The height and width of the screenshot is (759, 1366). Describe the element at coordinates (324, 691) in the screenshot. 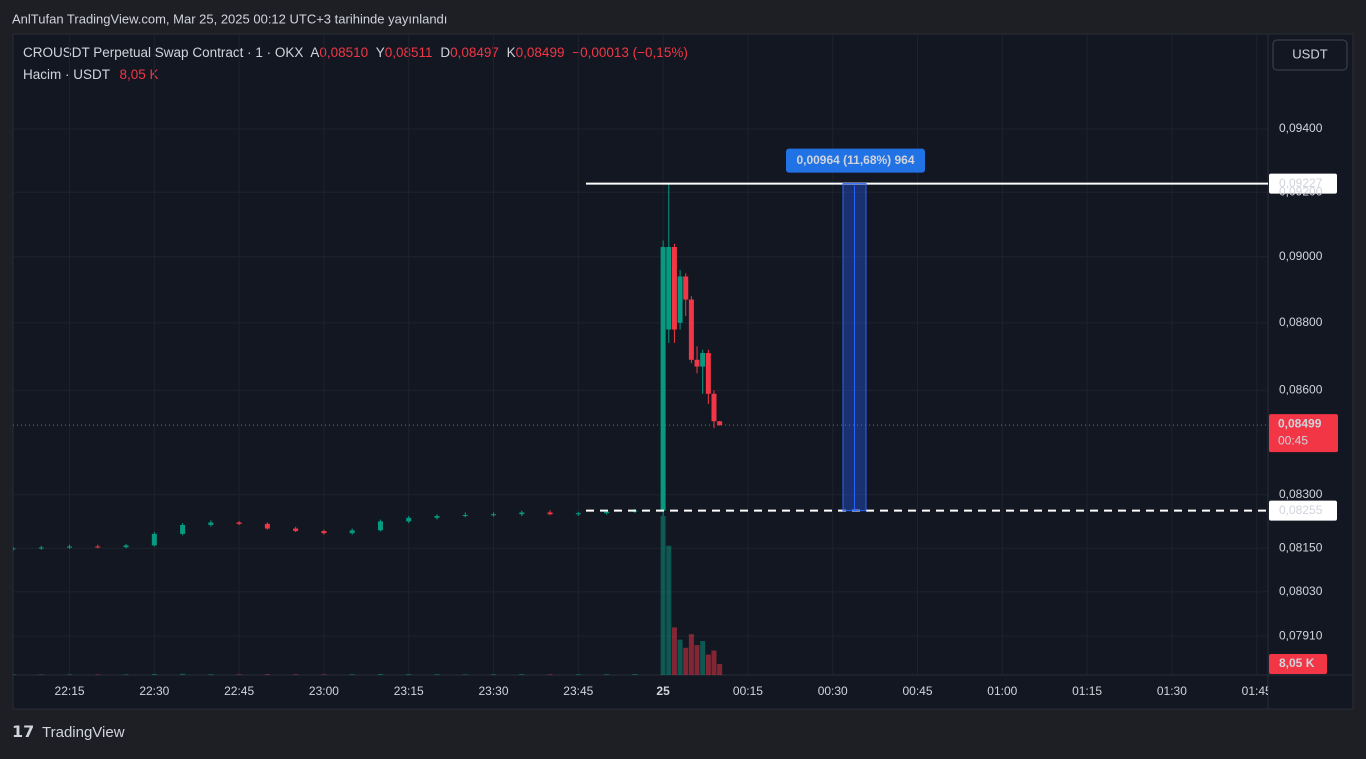

I see `x-tick-label: 23:00` at that location.